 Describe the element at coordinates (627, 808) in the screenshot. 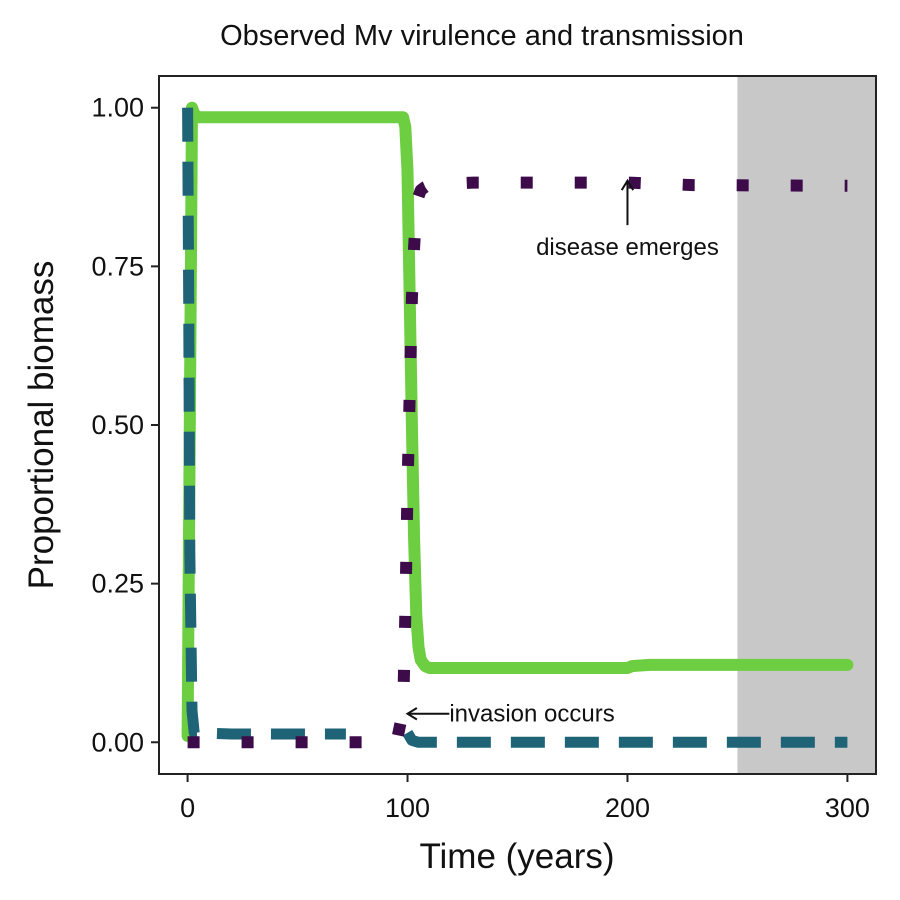

I see `x-tick-label-2: 200` at that location.